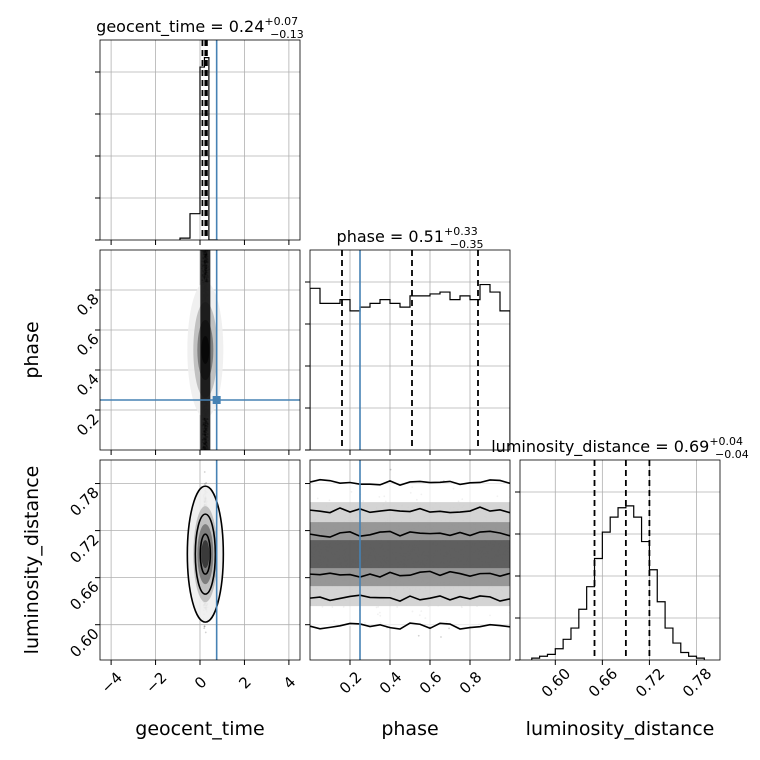  I want to click on title-phase-plus: +0.33, so click(461, 231).